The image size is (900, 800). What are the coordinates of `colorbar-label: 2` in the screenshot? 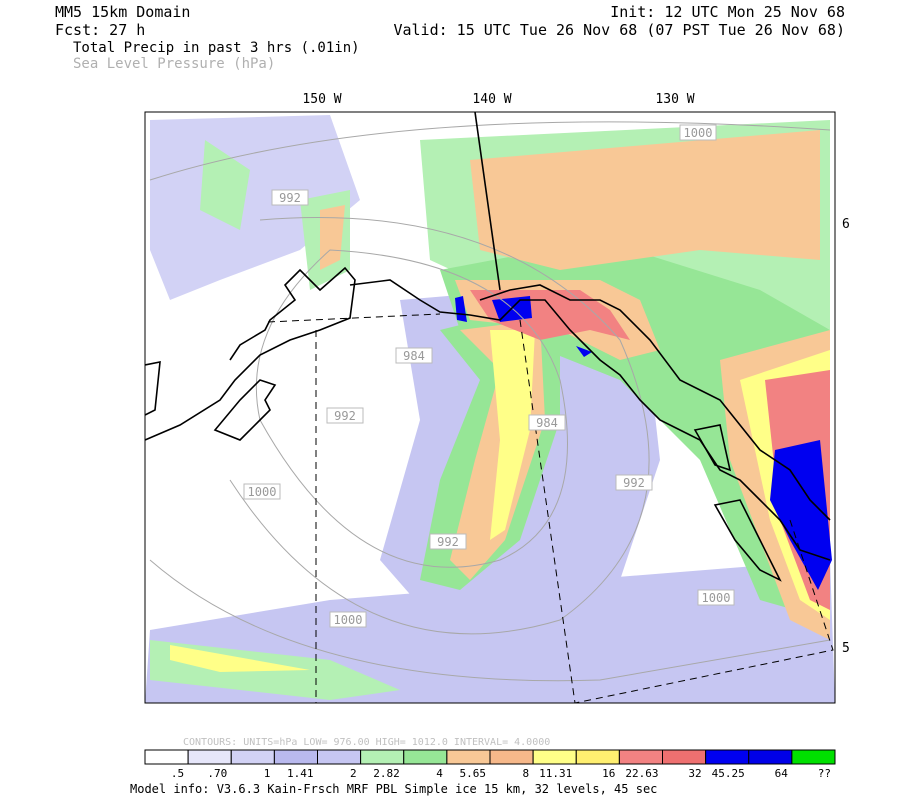 It's located at (353, 773).